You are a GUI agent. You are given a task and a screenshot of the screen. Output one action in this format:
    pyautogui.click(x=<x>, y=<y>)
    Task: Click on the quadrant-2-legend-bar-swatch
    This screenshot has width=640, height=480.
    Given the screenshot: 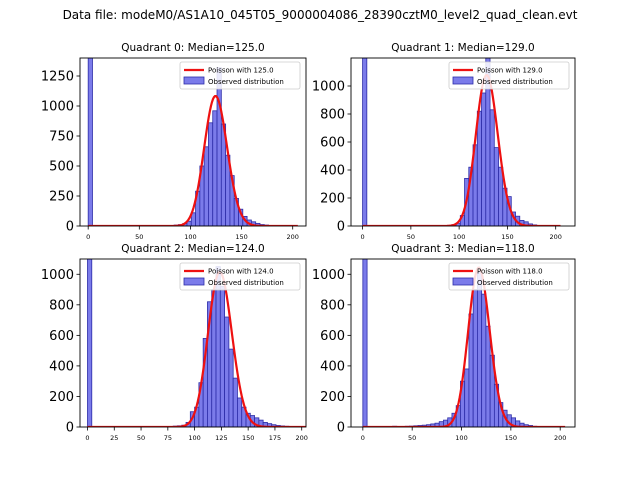 What is the action you would take?
    pyautogui.click(x=194, y=281)
    